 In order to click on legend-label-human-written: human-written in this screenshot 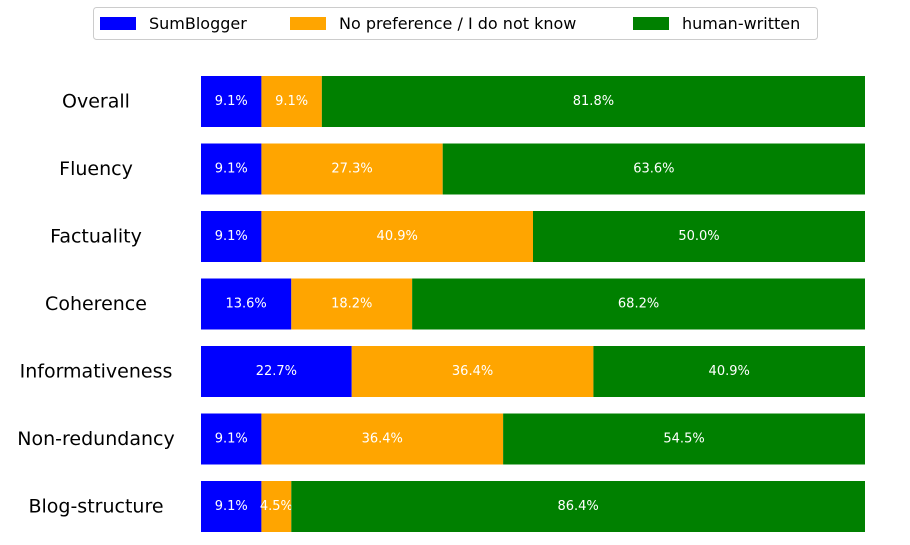, I will do `click(741, 23)`.